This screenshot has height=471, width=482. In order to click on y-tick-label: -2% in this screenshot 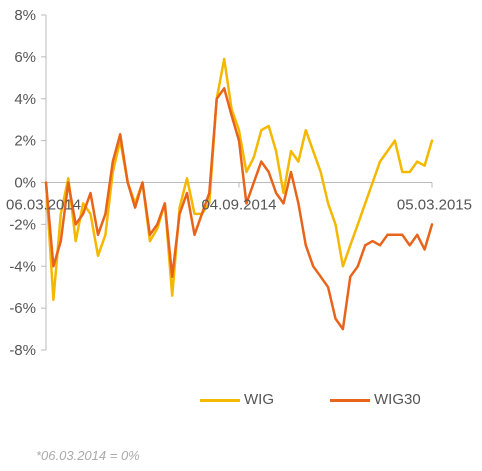, I will do `click(22, 224)`.